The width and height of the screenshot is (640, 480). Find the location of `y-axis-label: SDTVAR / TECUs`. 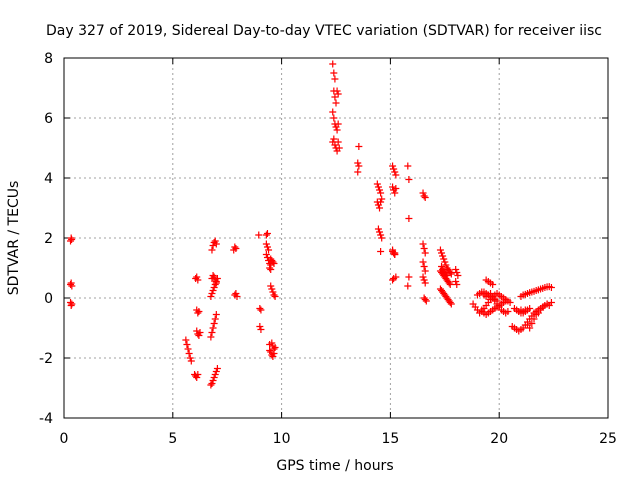

y-axis-label: SDTVAR / TECUs is located at coordinates (14, 238).